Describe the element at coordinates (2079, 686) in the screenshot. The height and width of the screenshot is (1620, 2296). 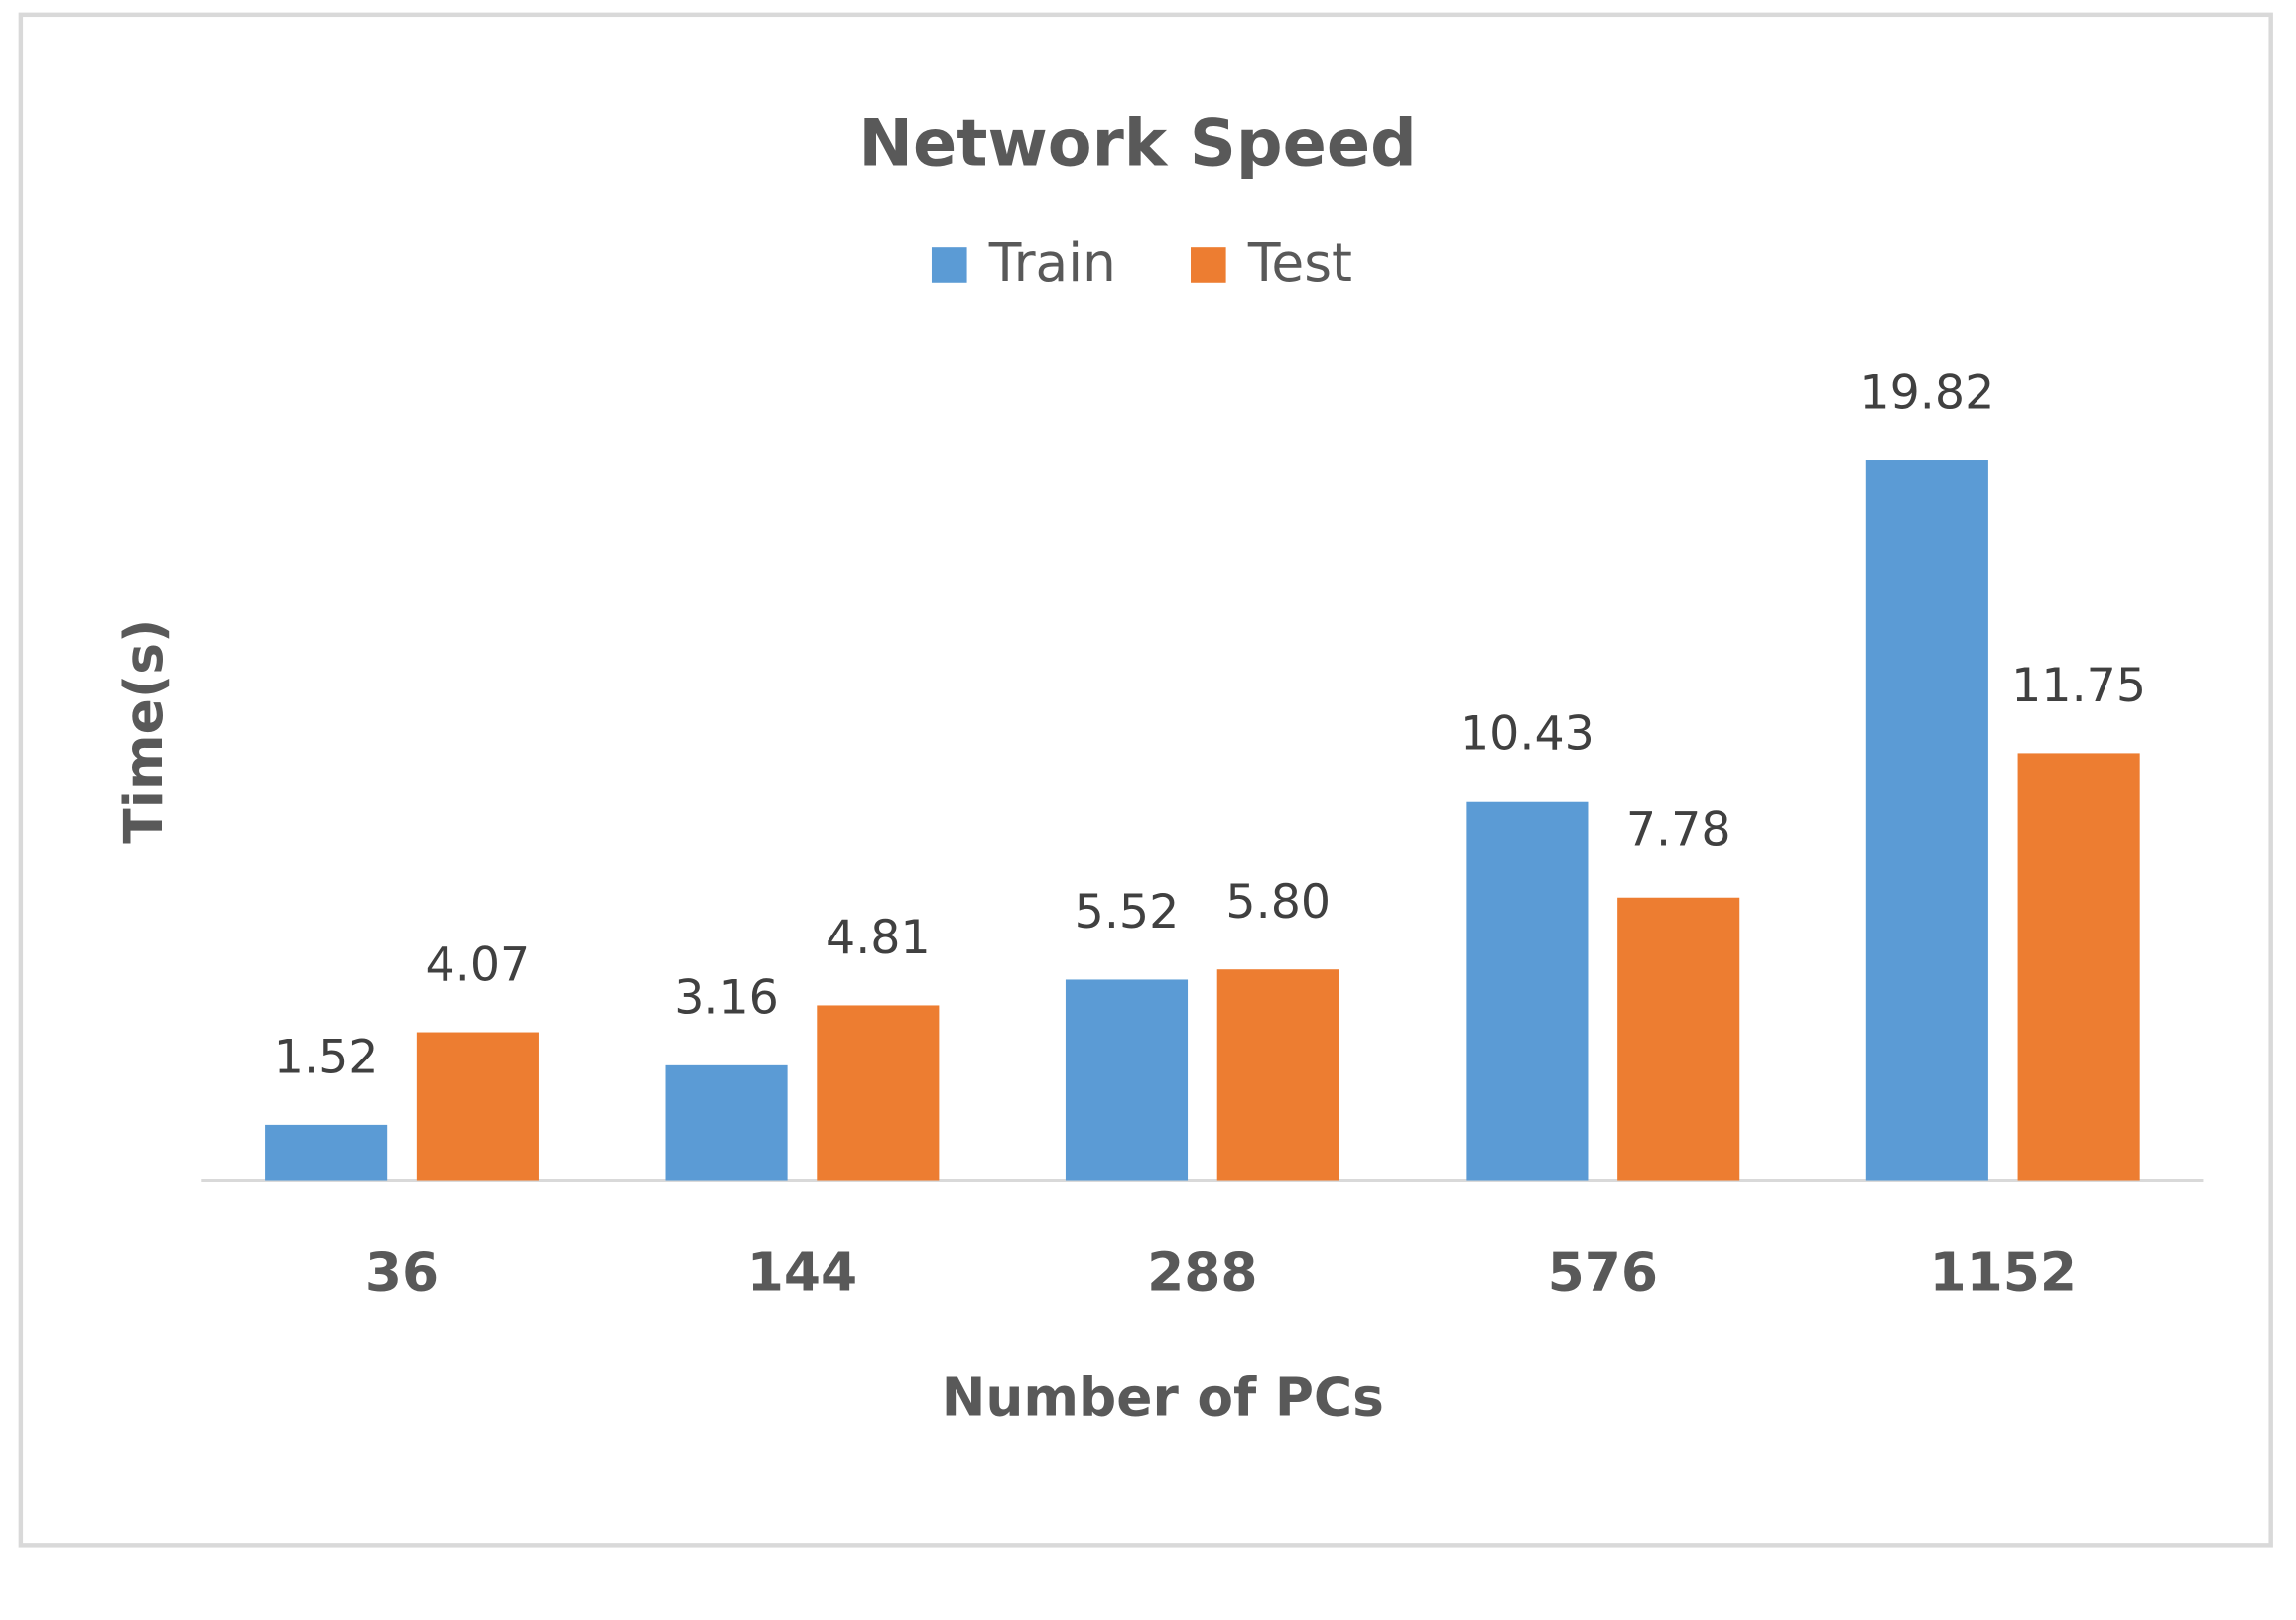
I see `data-label: 11.75` at that location.